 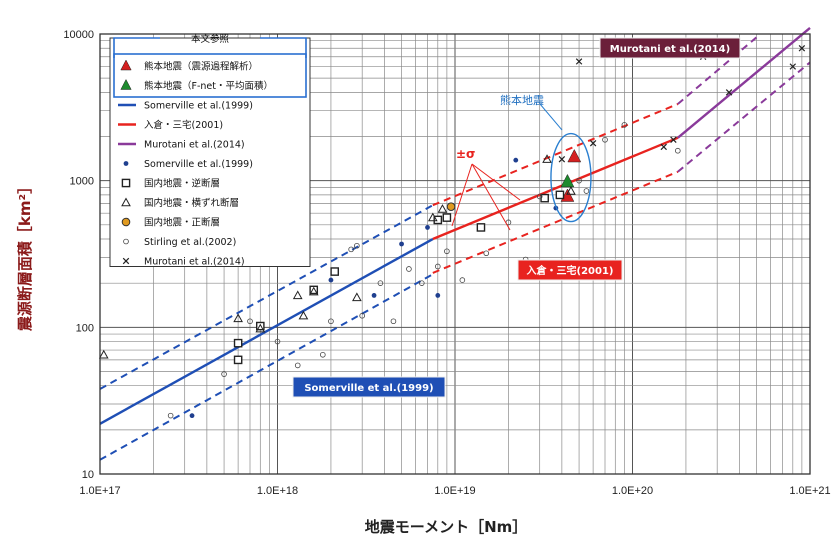 I want to click on legend-label: 国内地震・横ずれ断層, so click(x=191, y=203).